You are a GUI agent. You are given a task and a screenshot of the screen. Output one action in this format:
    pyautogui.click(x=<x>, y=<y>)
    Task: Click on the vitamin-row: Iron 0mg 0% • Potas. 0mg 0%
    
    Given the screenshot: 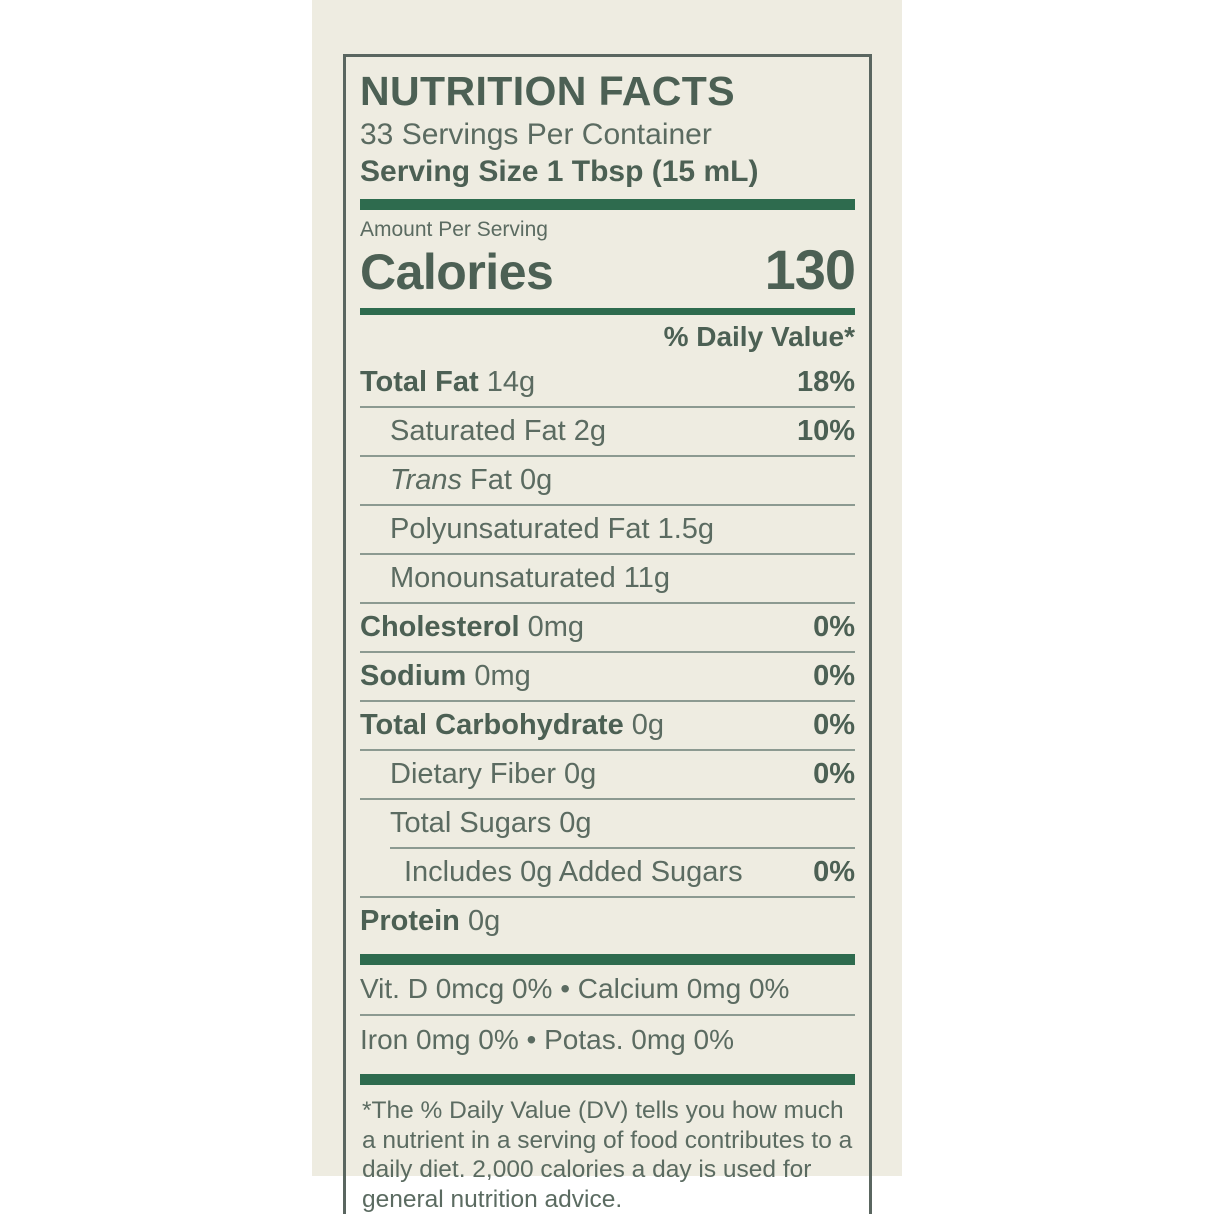 What is the action you would take?
    pyautogui.click(x=547, y=1040)
    